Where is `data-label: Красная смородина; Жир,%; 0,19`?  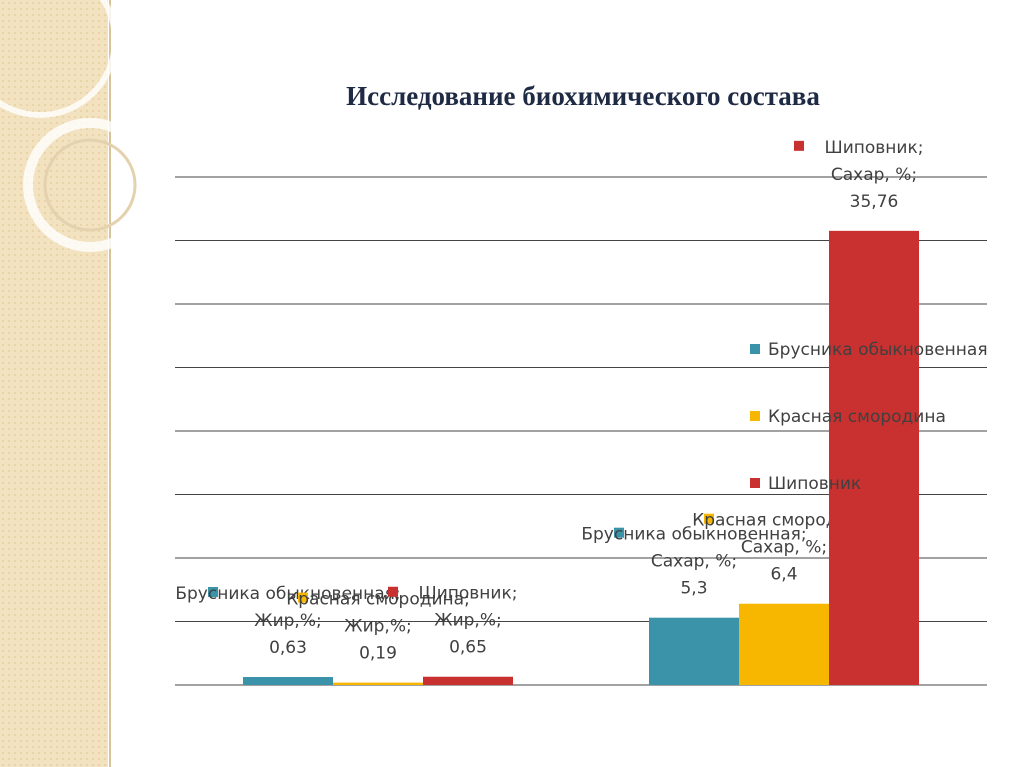
data-label: Красная смородина; Жир,%; 0,19 is located at coordinates (378, 627).